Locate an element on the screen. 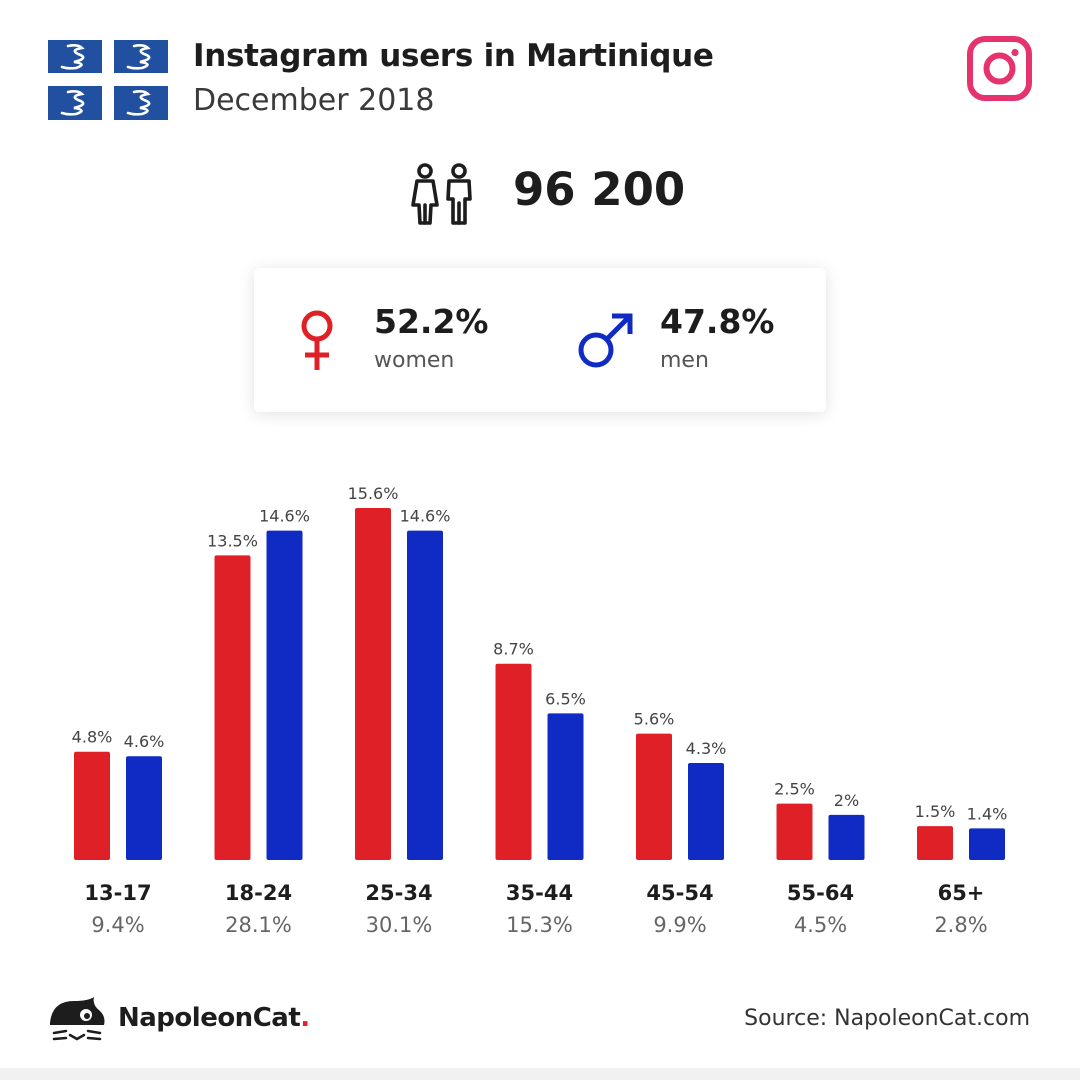 The width and height of the screenshot is (1080, 1080). category-total-45-54: 9.9% is located at coordinates (679, 925).